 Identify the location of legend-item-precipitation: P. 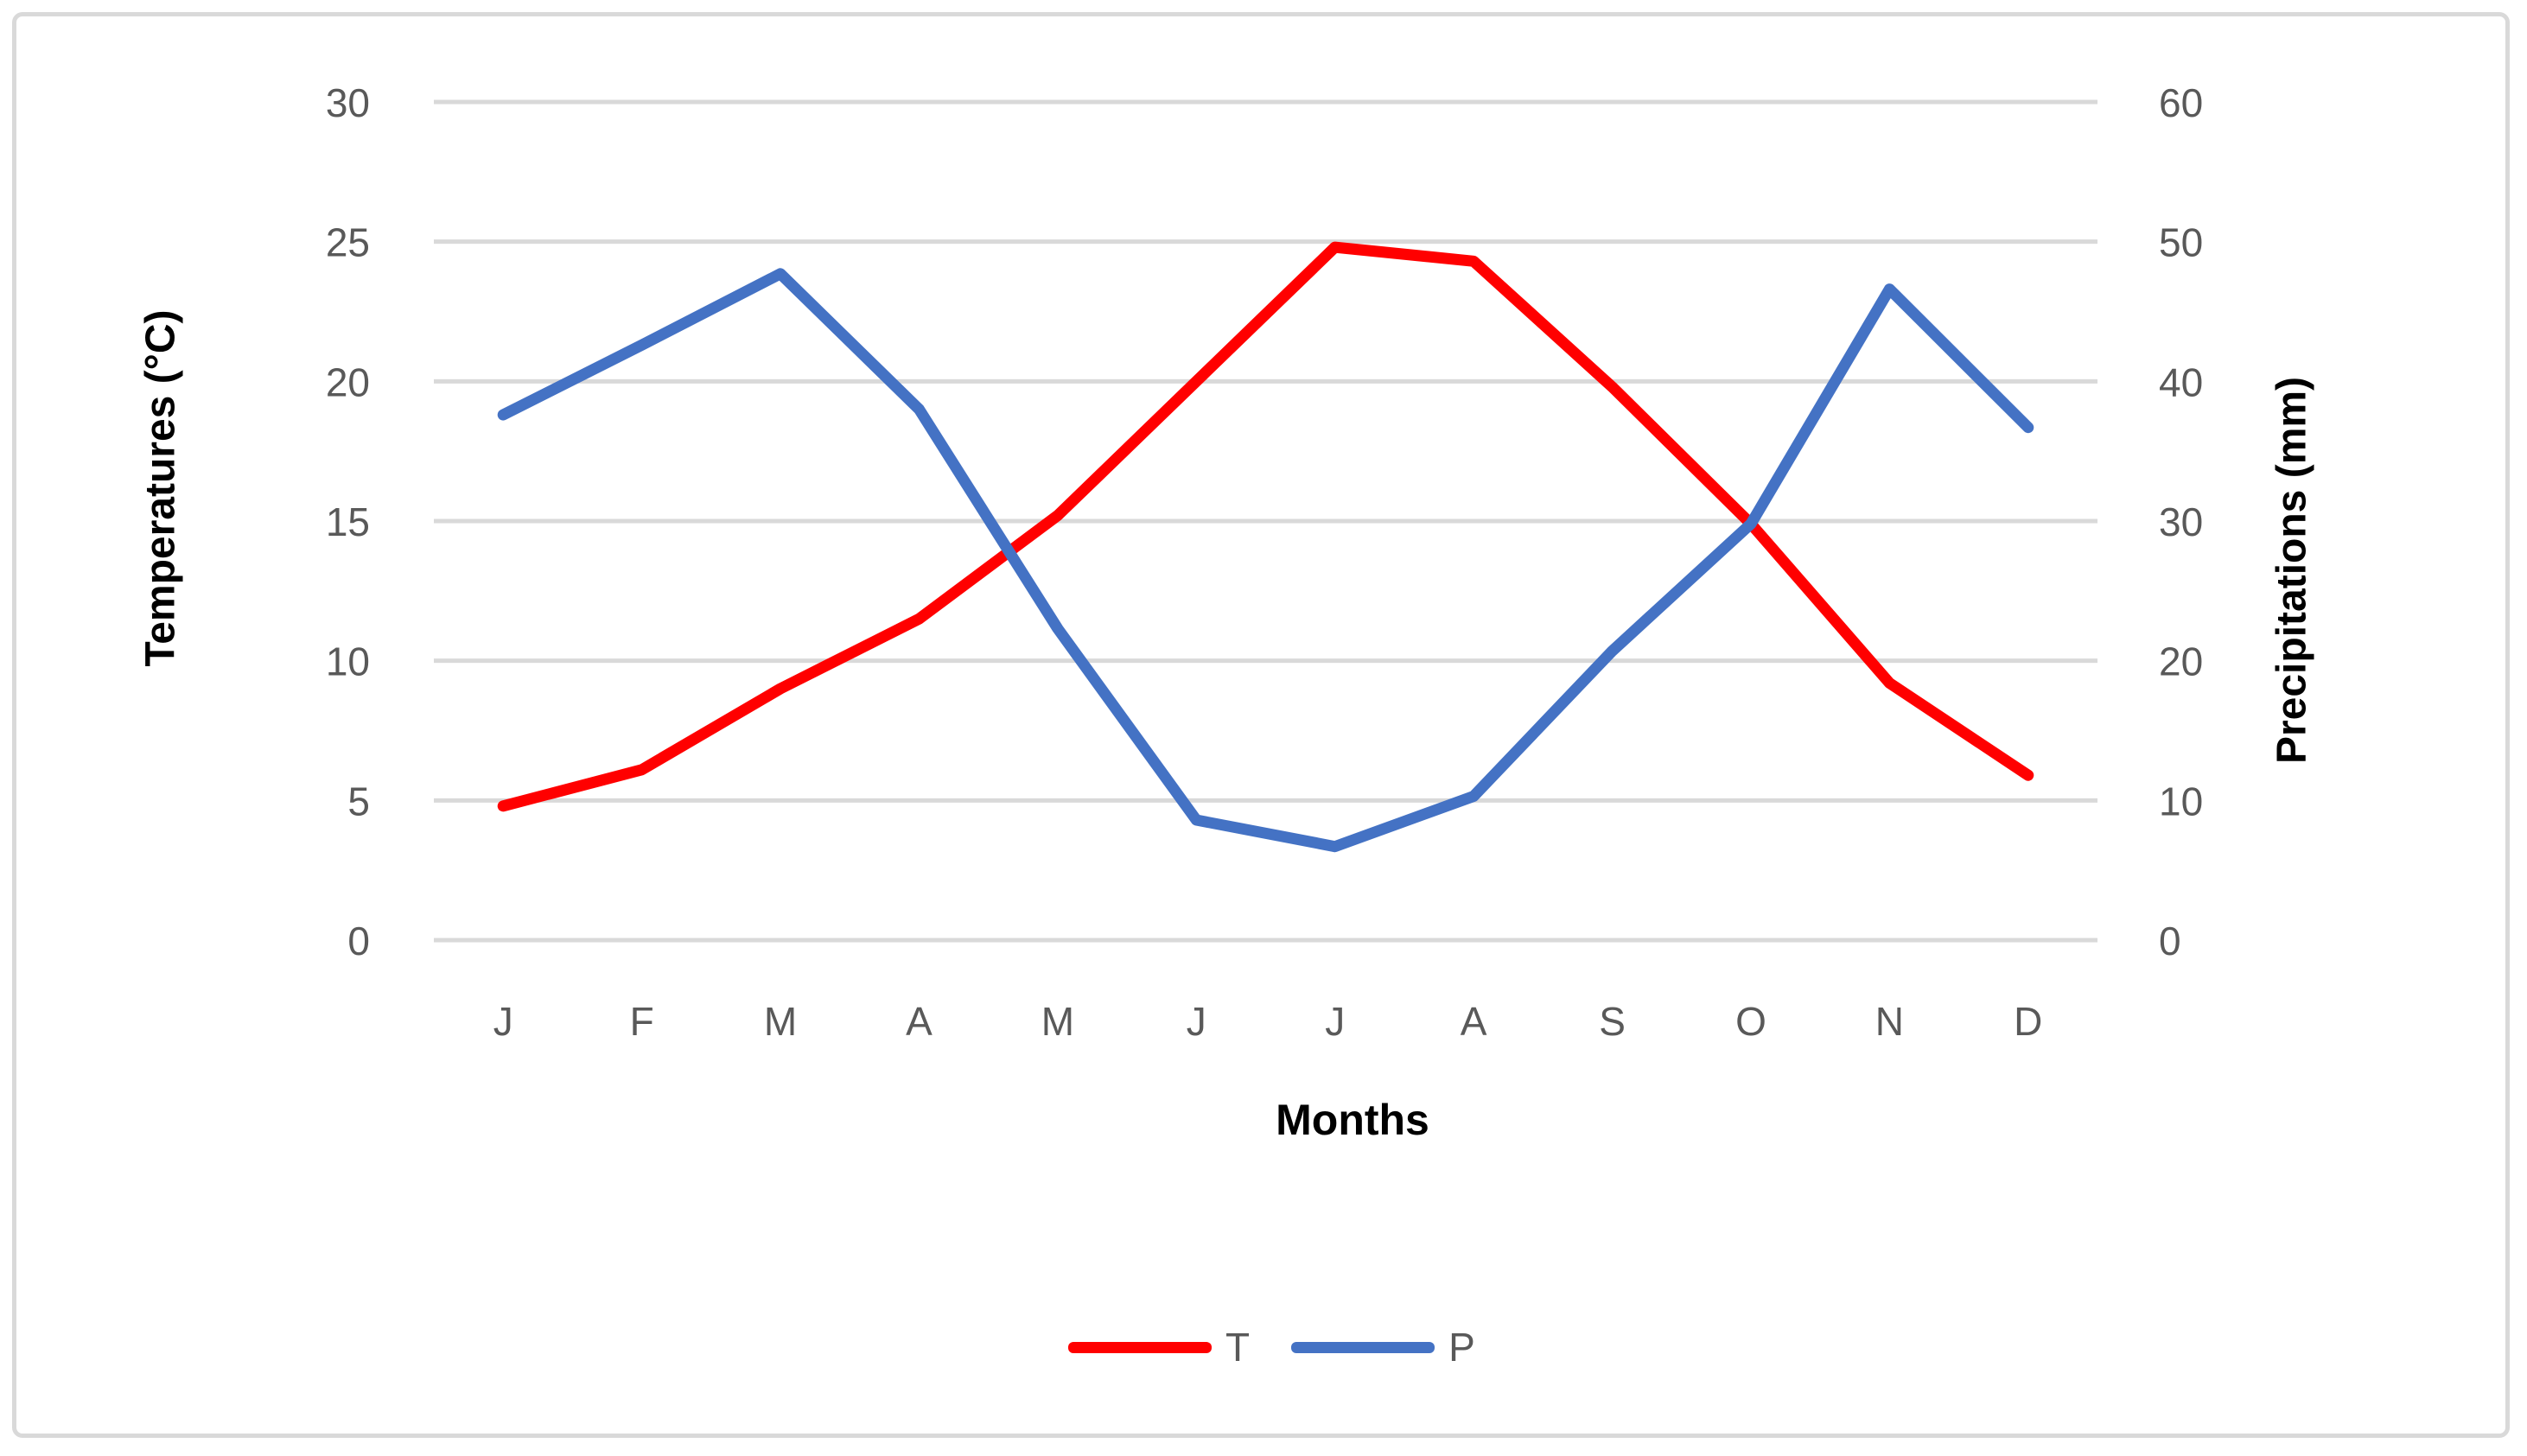
(1383, 1347).